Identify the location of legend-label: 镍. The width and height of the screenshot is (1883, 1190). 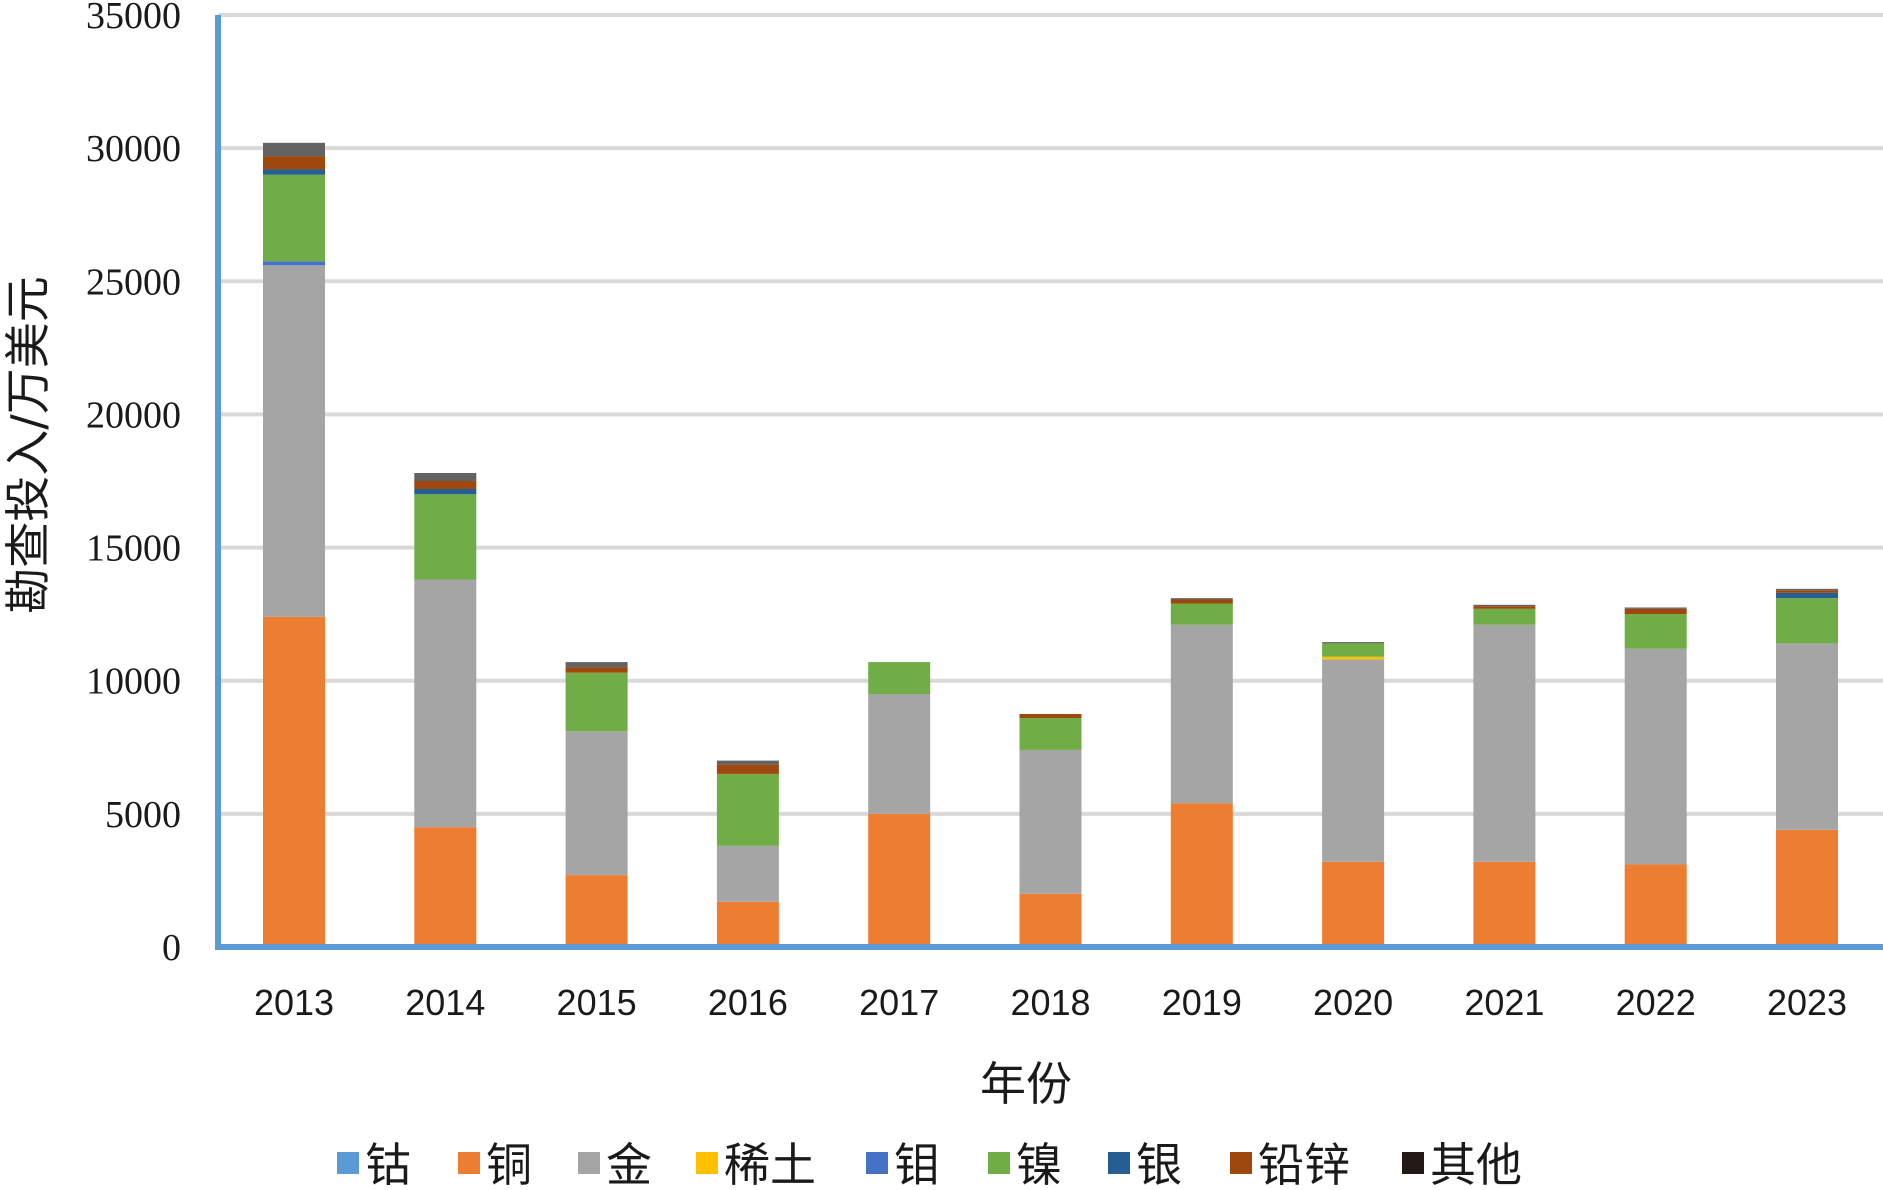
(1039, 1164).